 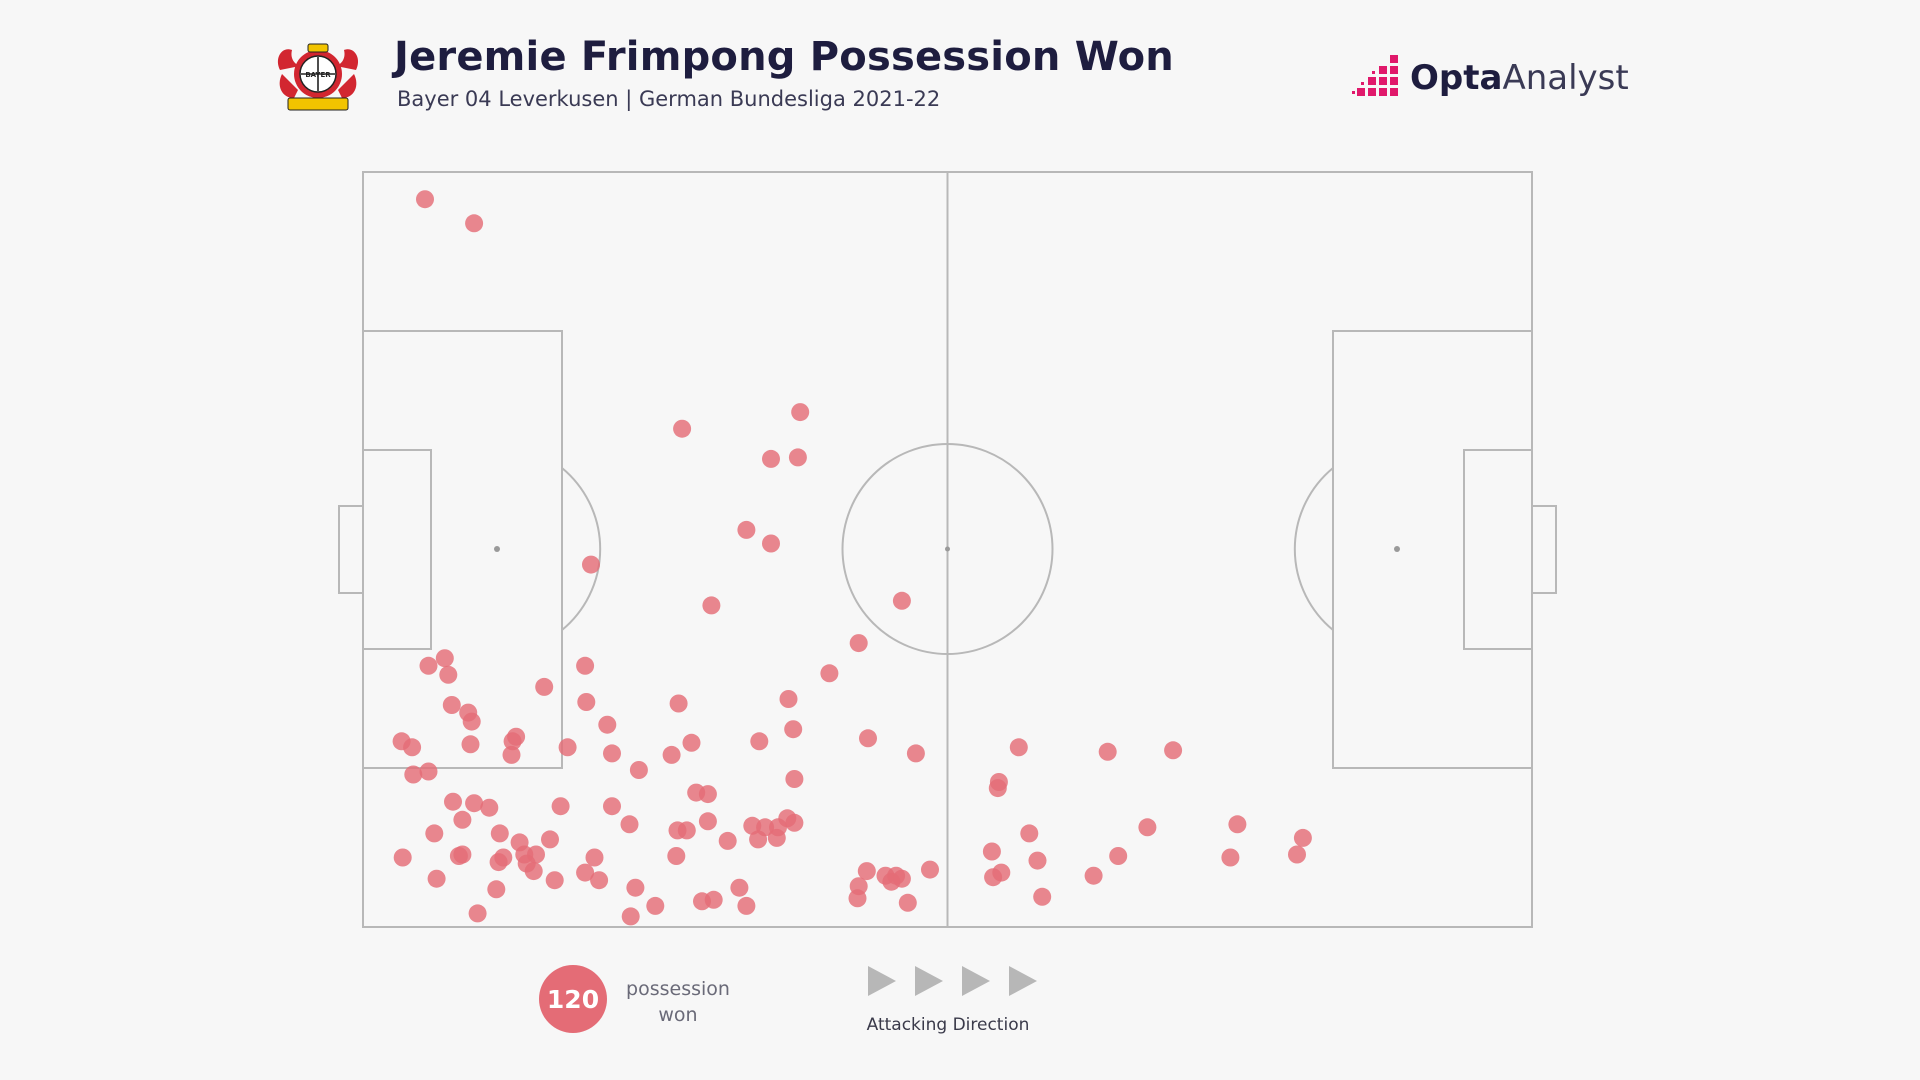 What do you see at coordinates (1498, 549) in the screenshot?
I see `right-six-yard-box` at bounding box center [1498, 549].